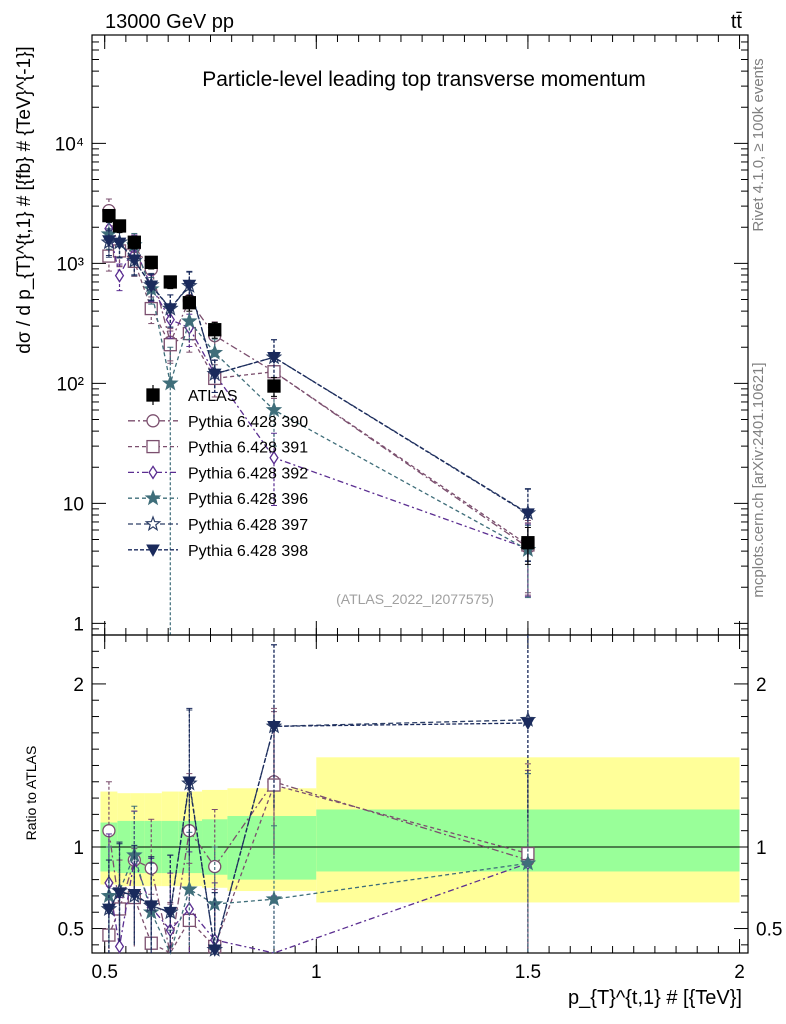 This screenshot has height=1024, width=786. I want to click on y-tick-label: 10, so click(73, 504).